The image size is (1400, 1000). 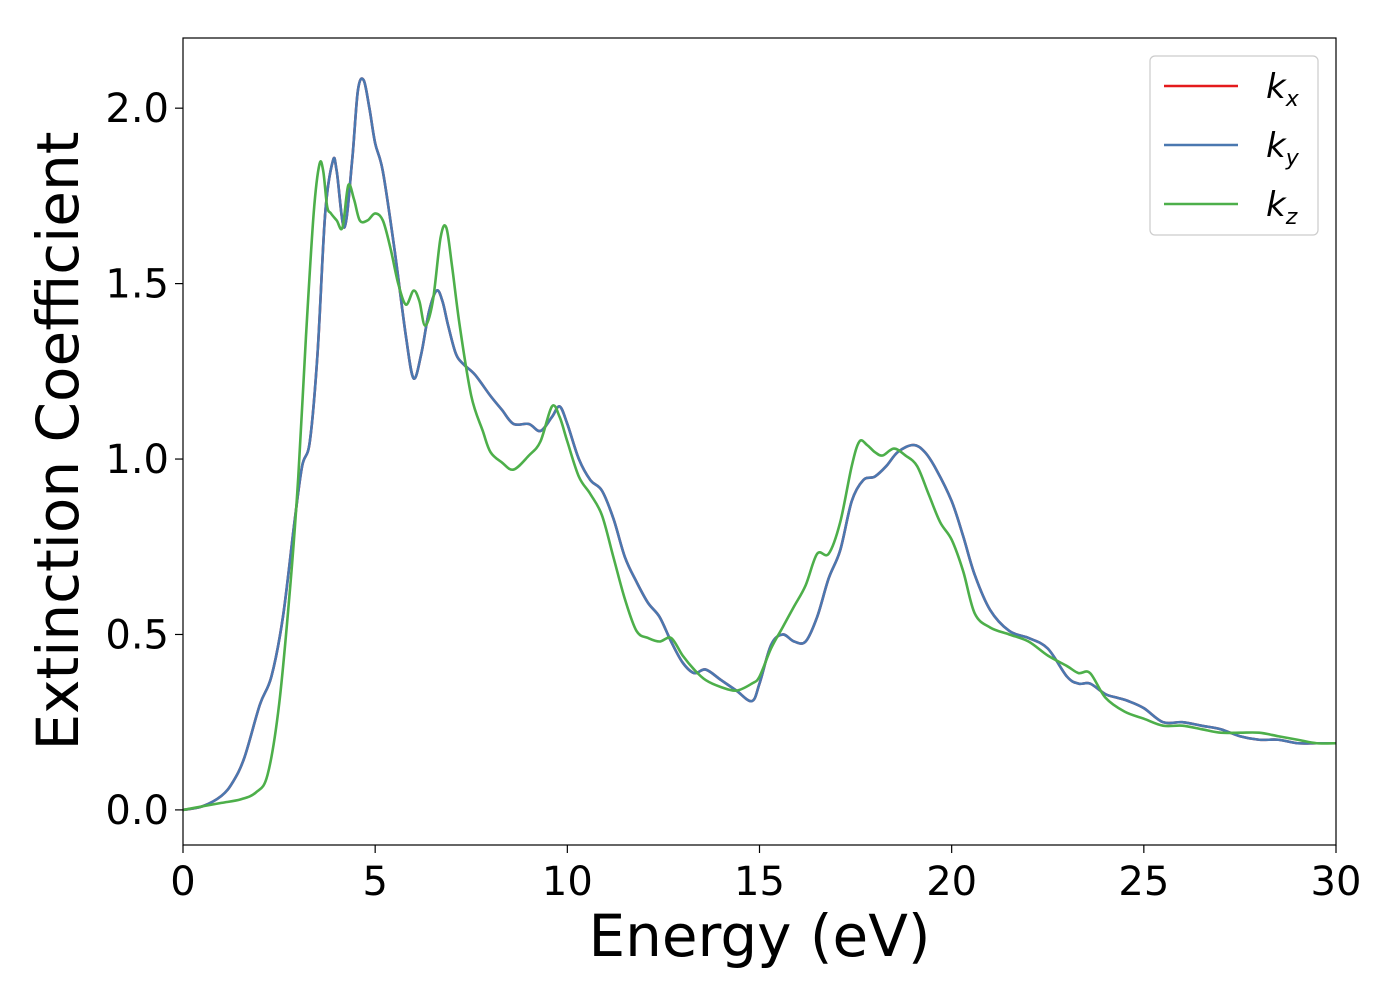 I want to click on y-tick-label: 2.0, so click(x=137, y=109).